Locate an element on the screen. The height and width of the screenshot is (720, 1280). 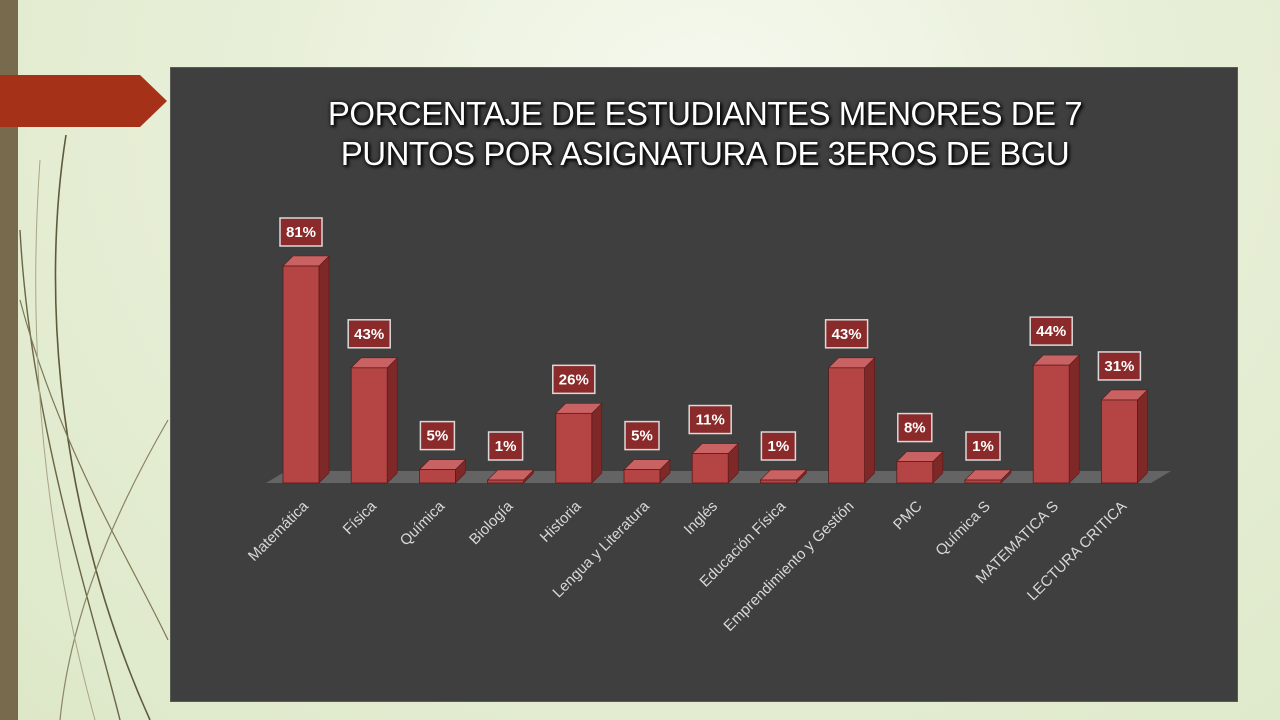
data-label: 11% is located at coordinates (710, 420).